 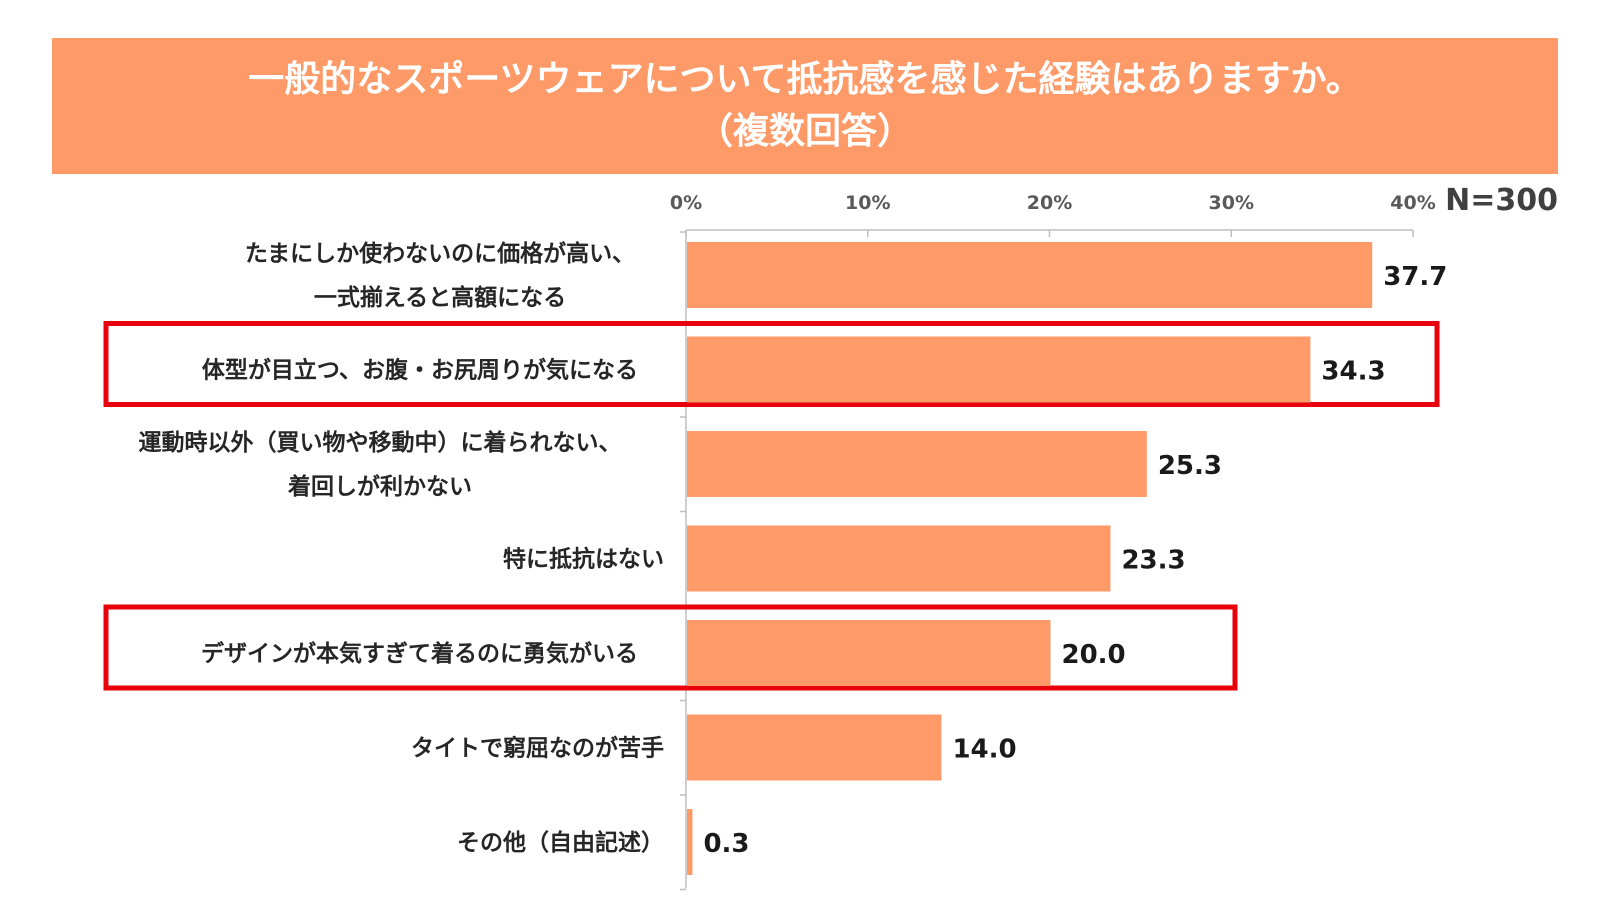 What do you see at coordinates (1231, 203) in the screenshot?
I see `x-tick-label: 30%` at bounding box center [1231, 203].